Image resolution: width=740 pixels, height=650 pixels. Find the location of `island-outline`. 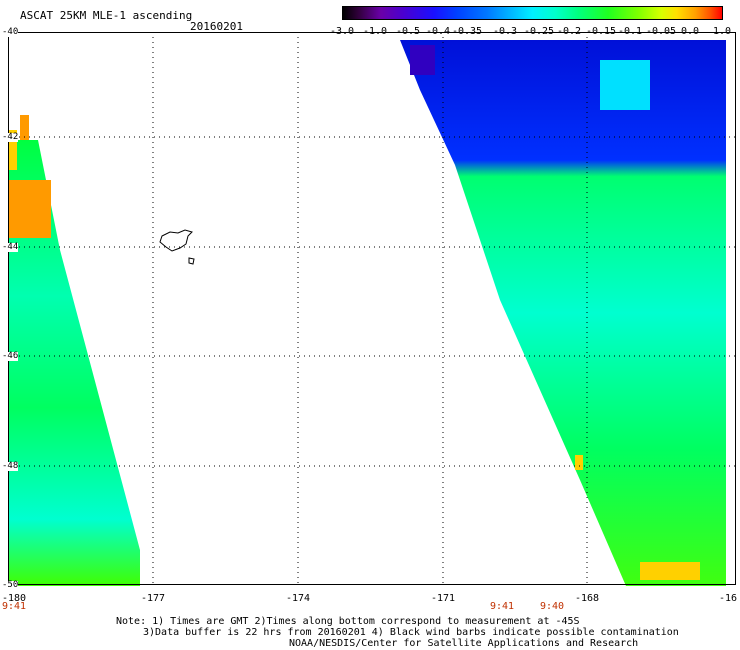

island-outline is located at coordinates (177, 247).